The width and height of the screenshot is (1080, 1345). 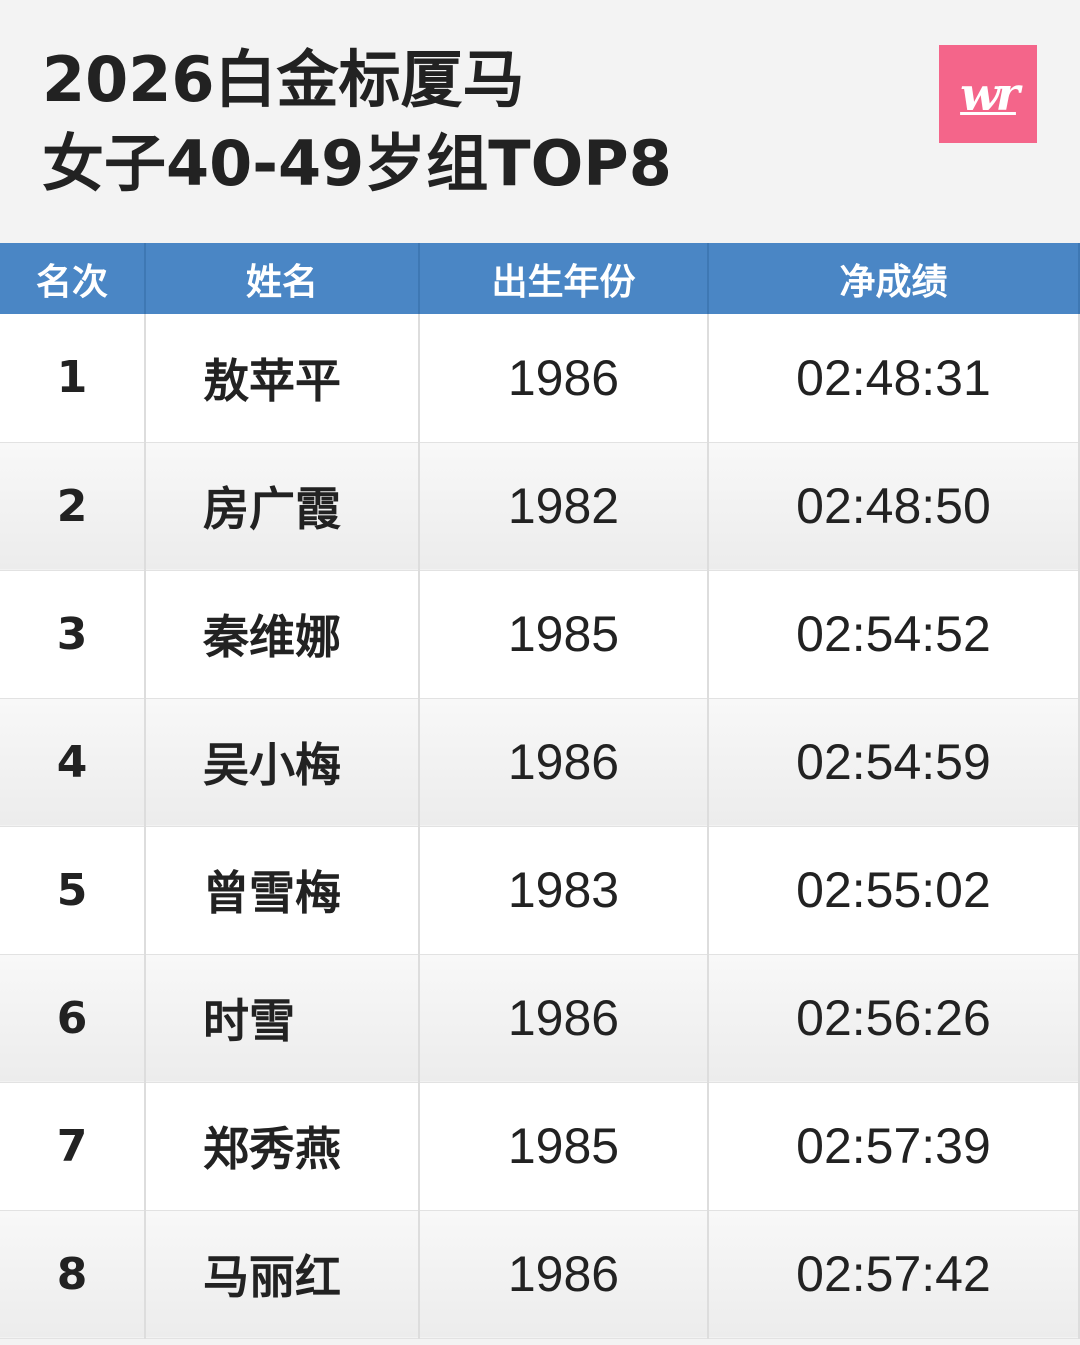 What do you see at coordinates (73, 890) in the screenshot?
I see `cell-rank: 5` at bounding box center [73, 890].